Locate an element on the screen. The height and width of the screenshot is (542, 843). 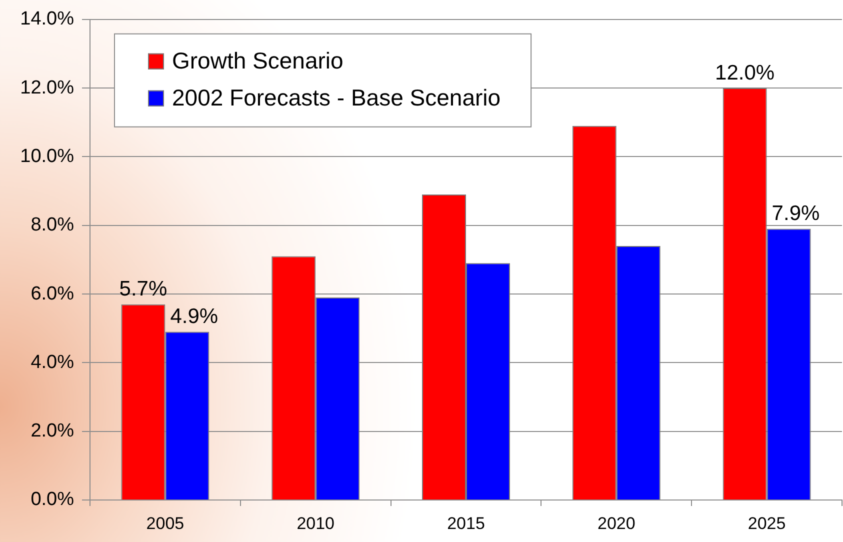
y-tick-label: 14.0% is located at coordinates (47, 19).